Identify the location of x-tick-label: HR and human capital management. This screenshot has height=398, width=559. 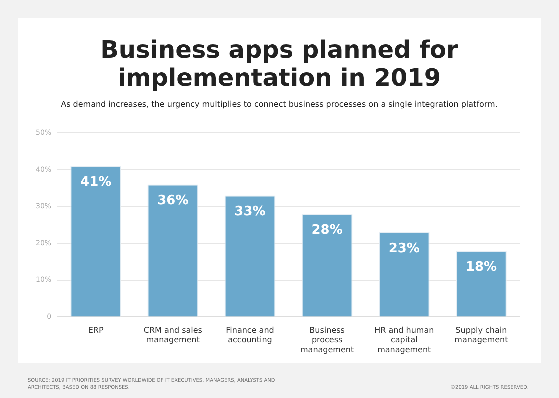
(404, 340).